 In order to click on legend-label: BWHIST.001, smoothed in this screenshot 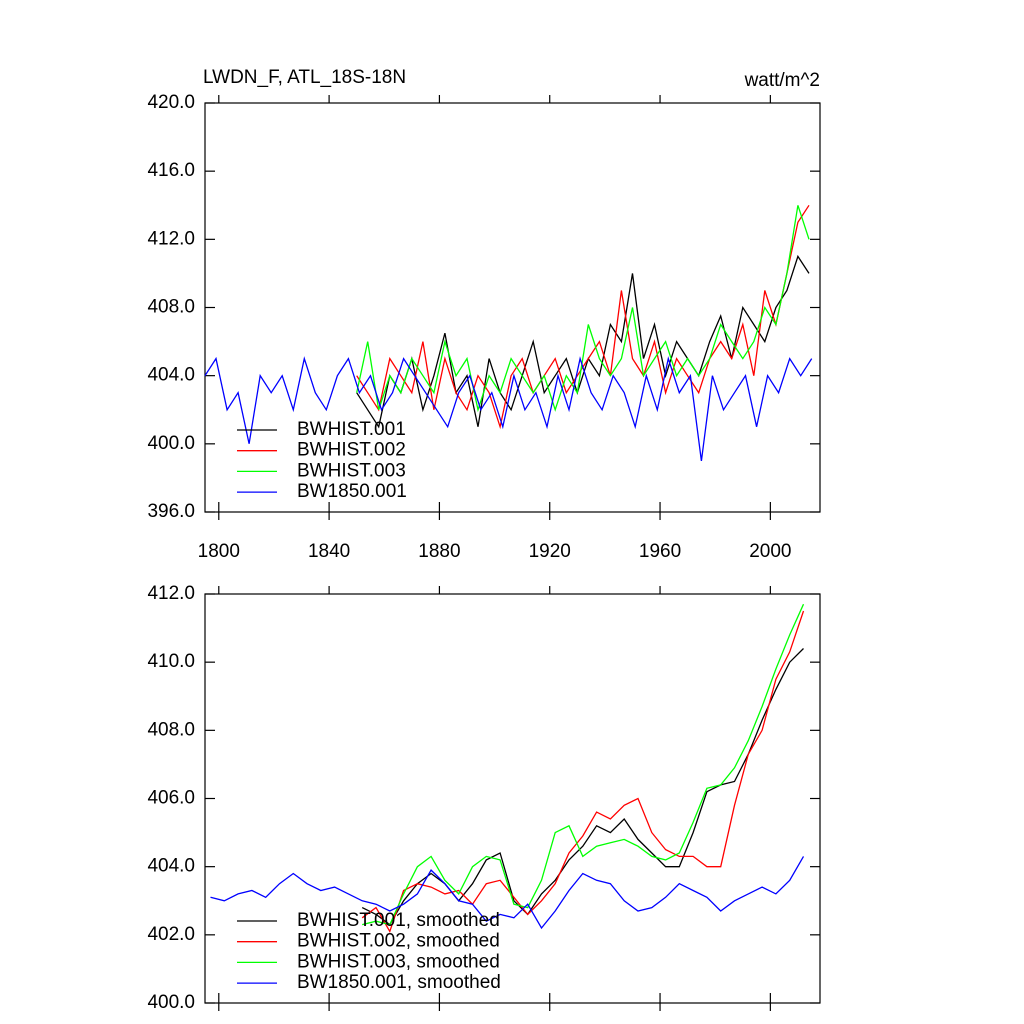, I will do `click(398, 920)`.